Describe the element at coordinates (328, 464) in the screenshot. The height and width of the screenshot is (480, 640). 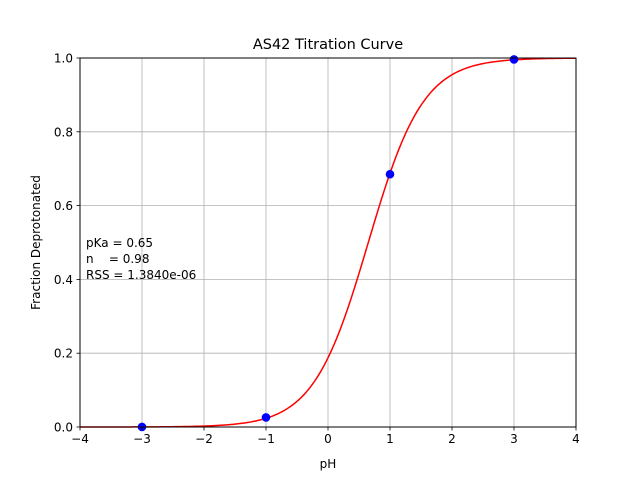
I see `x-axis-label: pH` at that location.